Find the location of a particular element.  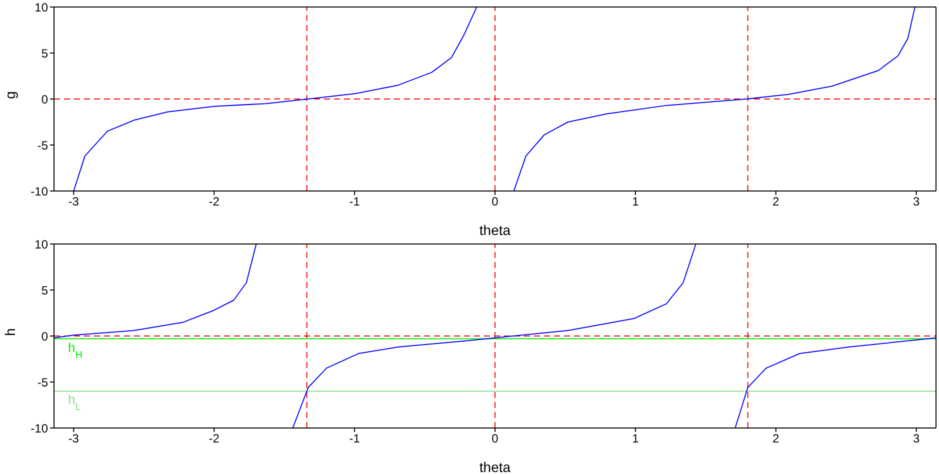

y-axis-title: h is located at coordinates (10, 332).